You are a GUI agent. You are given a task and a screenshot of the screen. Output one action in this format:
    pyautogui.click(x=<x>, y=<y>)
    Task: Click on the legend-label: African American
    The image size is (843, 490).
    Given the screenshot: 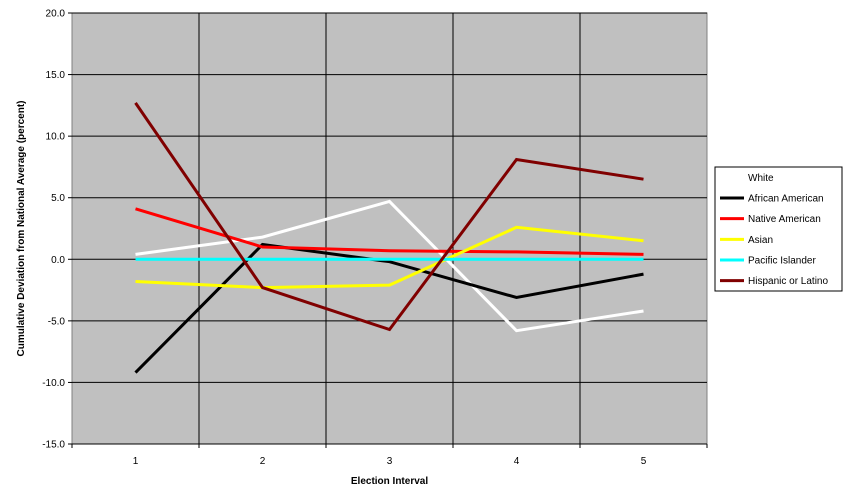 What is the action you would take?
    pyautogui.click(x=786, y=199)
    